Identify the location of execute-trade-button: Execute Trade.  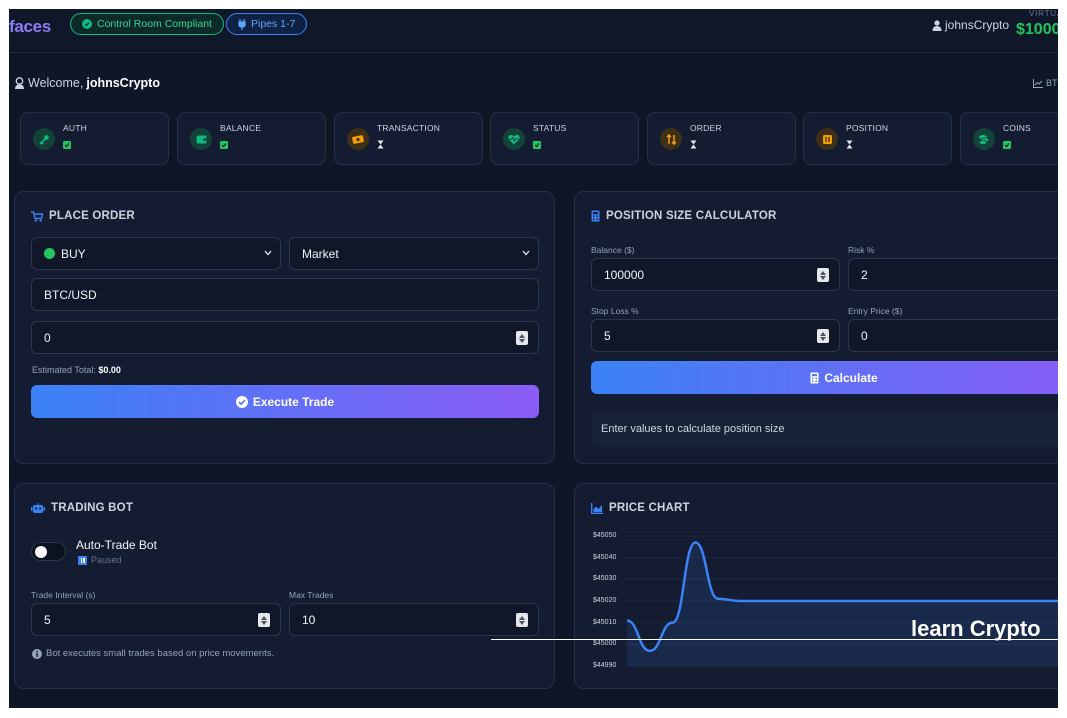
(285, 401).